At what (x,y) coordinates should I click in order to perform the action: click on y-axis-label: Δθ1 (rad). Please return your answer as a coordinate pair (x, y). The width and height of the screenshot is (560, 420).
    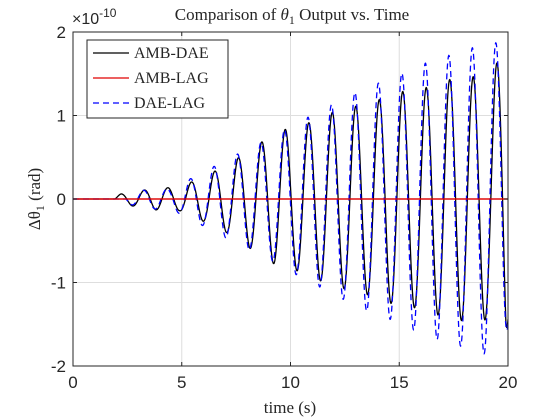
    Looking at the image, I should click on (36, 199).